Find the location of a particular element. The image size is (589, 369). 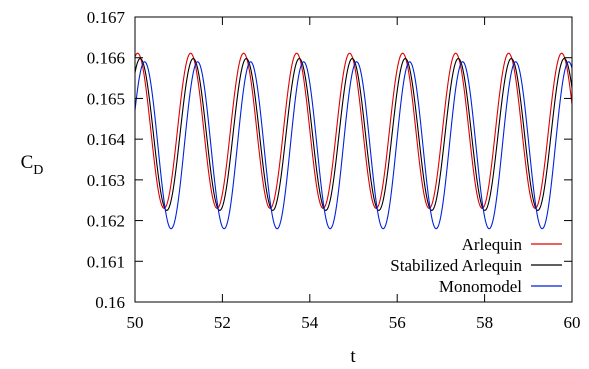

x-tick-label: 56 is located at coordinates (397, 322).